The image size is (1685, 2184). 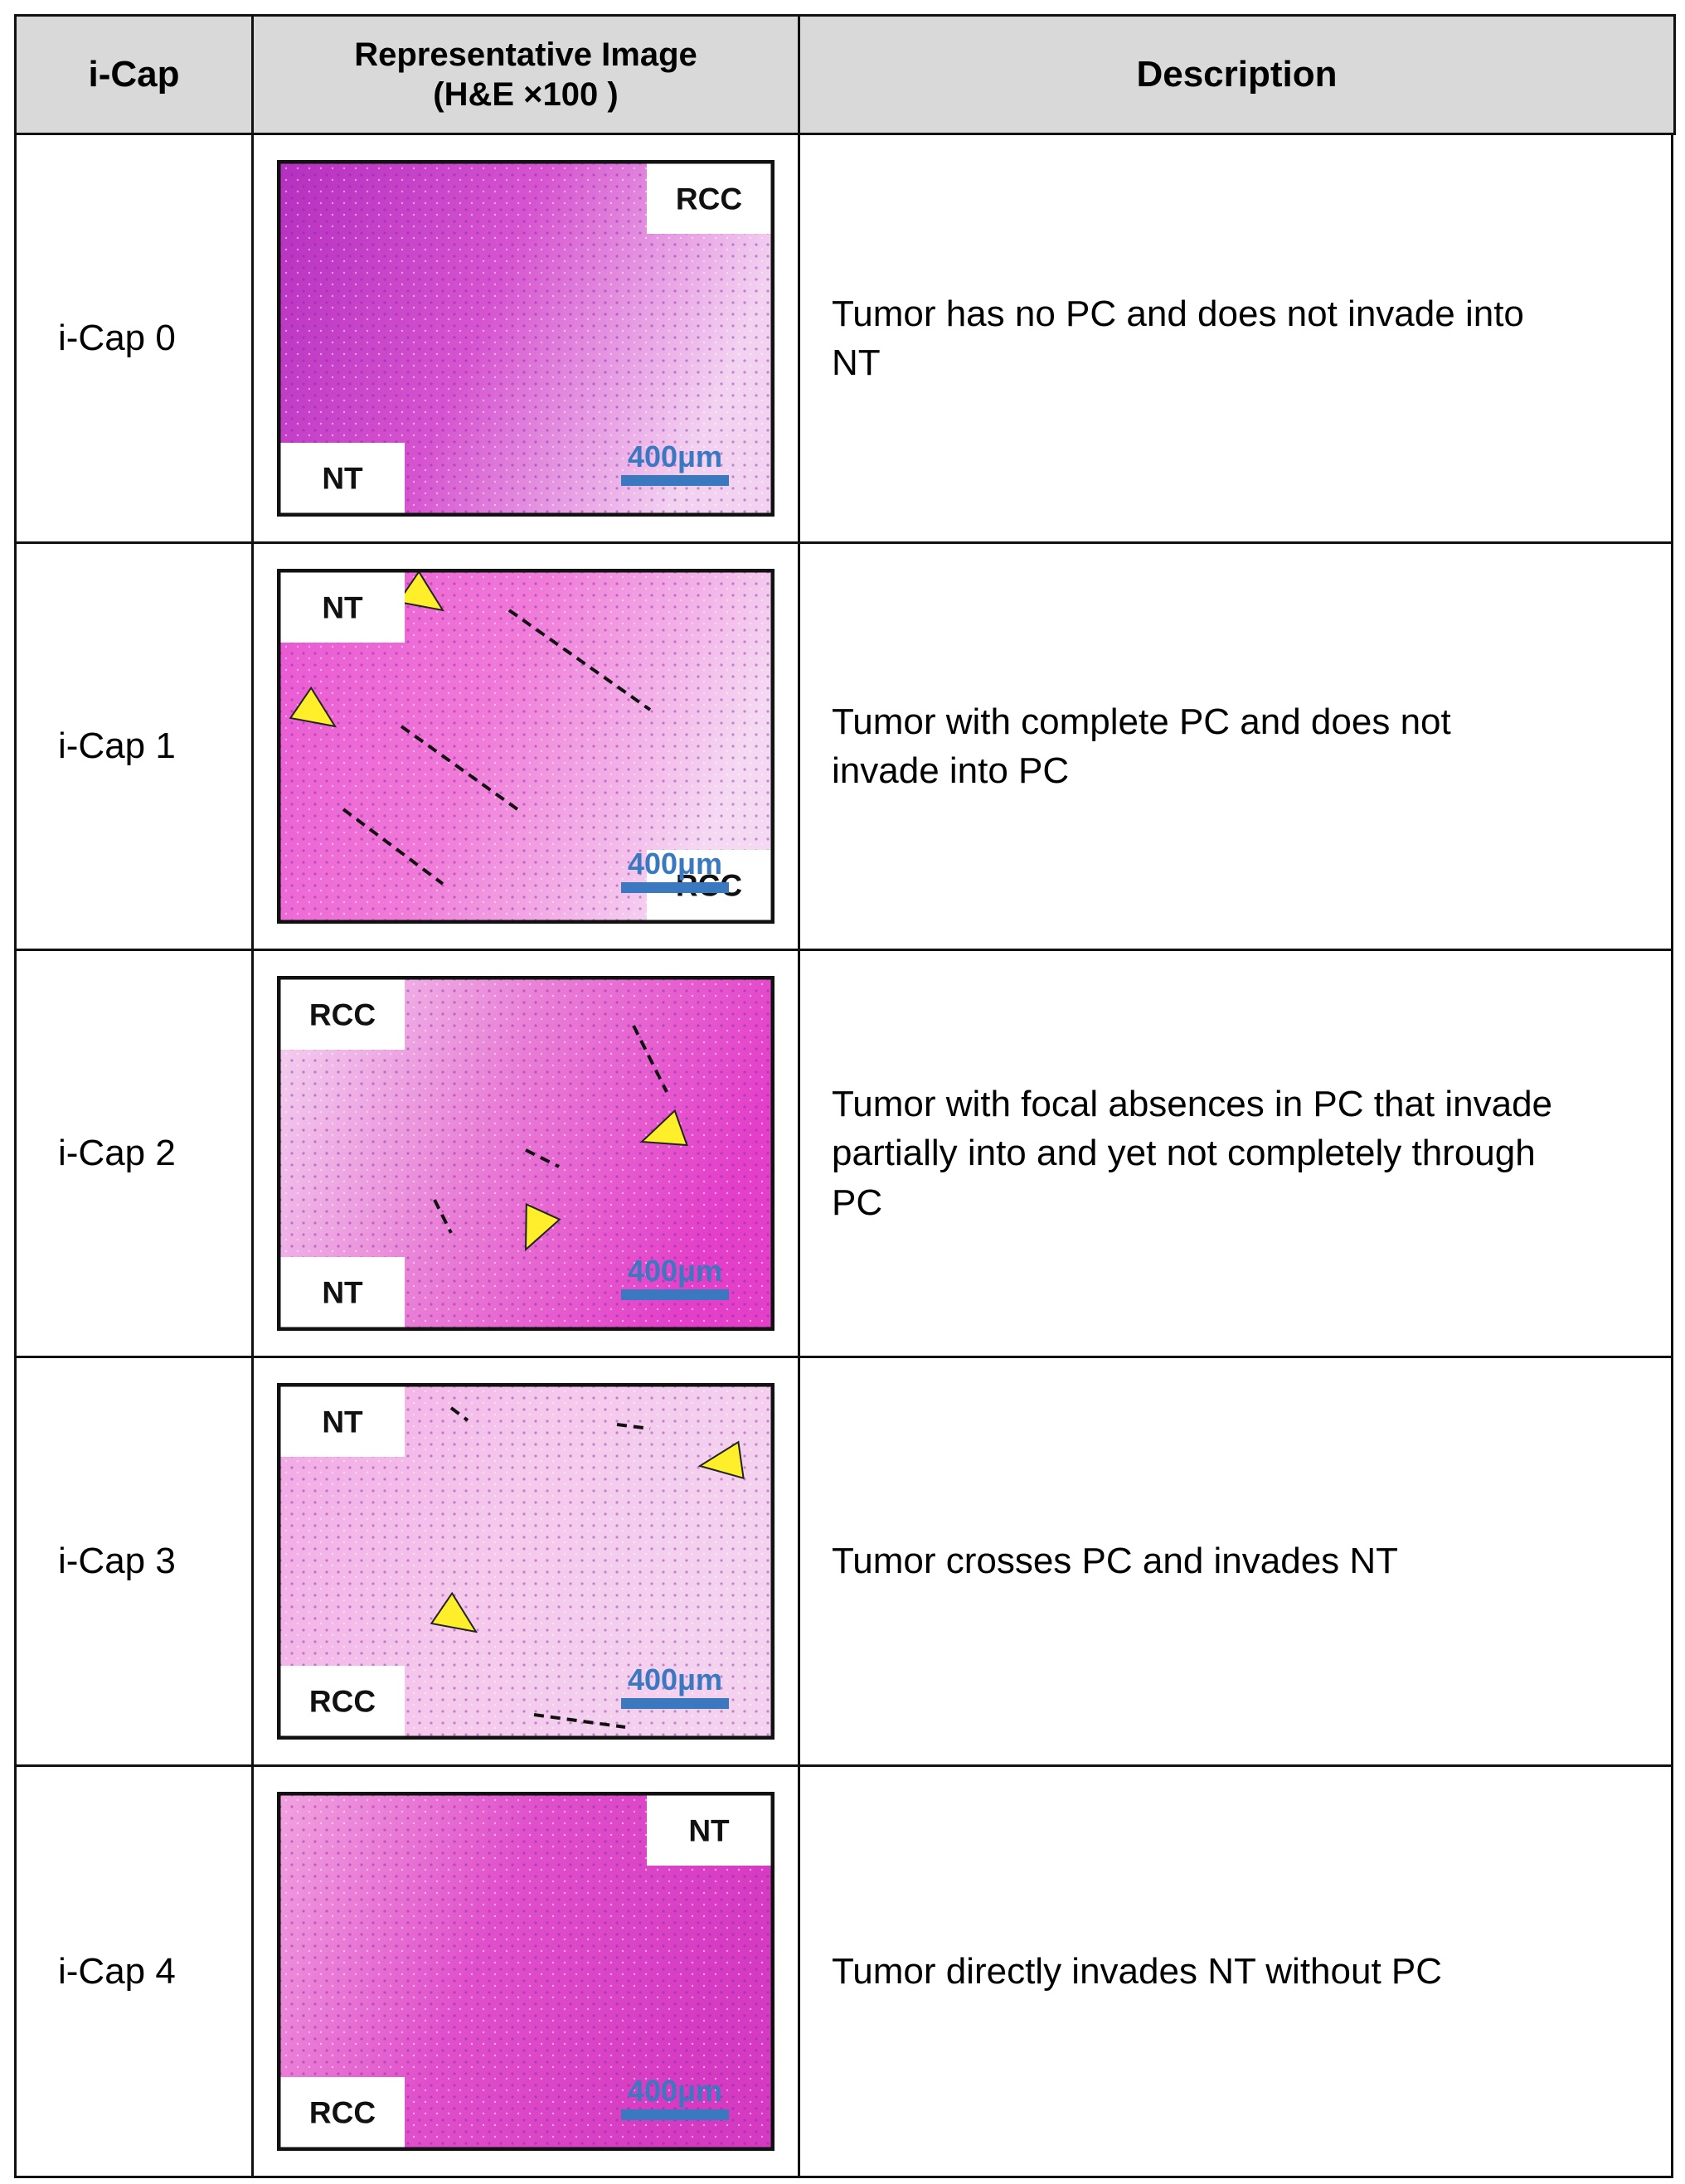 I want to click on header-cell: Representative Image (H&E ×100 ), so click(x=525, y=74).